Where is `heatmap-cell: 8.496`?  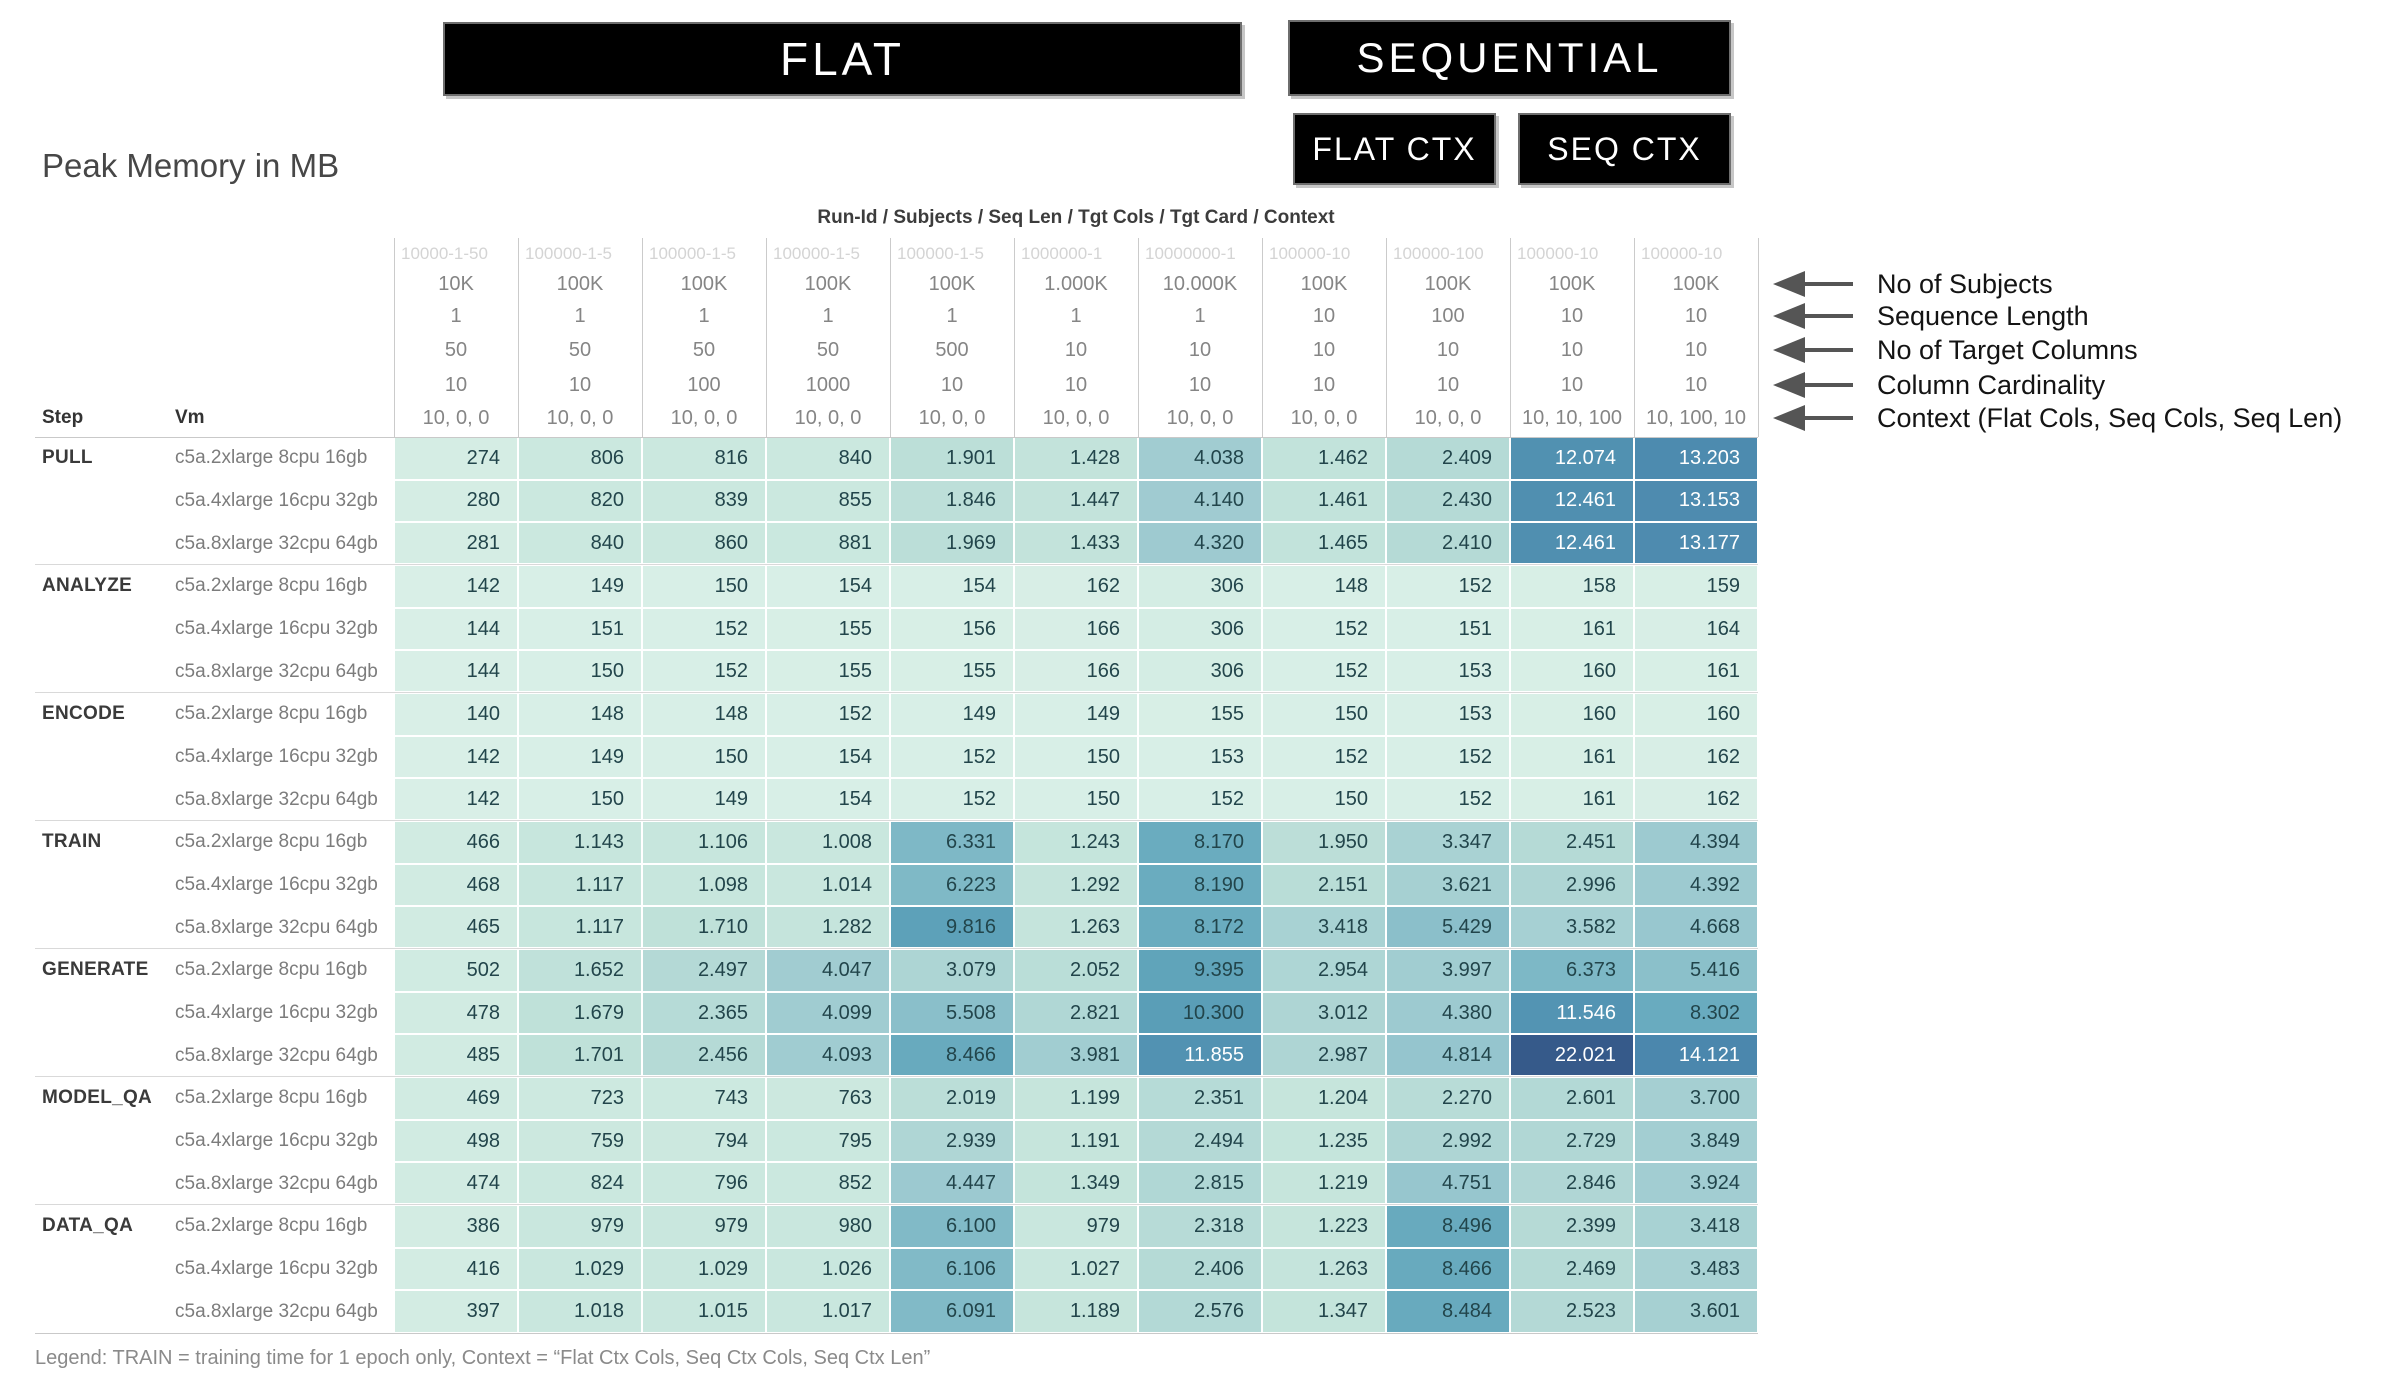
heatmap-cell: 8.496 is located at coordinates (1448, 1226).